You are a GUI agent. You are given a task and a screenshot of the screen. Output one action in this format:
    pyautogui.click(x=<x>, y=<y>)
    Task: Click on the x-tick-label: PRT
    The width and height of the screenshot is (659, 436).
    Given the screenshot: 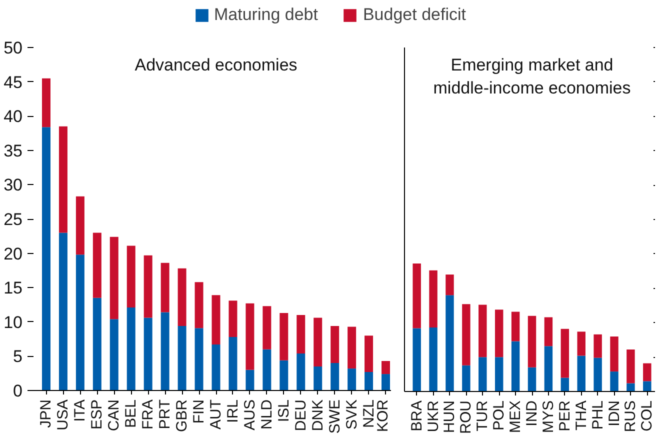 What is the action you would take?
    pyautogui.click(x=165, y=414)
    